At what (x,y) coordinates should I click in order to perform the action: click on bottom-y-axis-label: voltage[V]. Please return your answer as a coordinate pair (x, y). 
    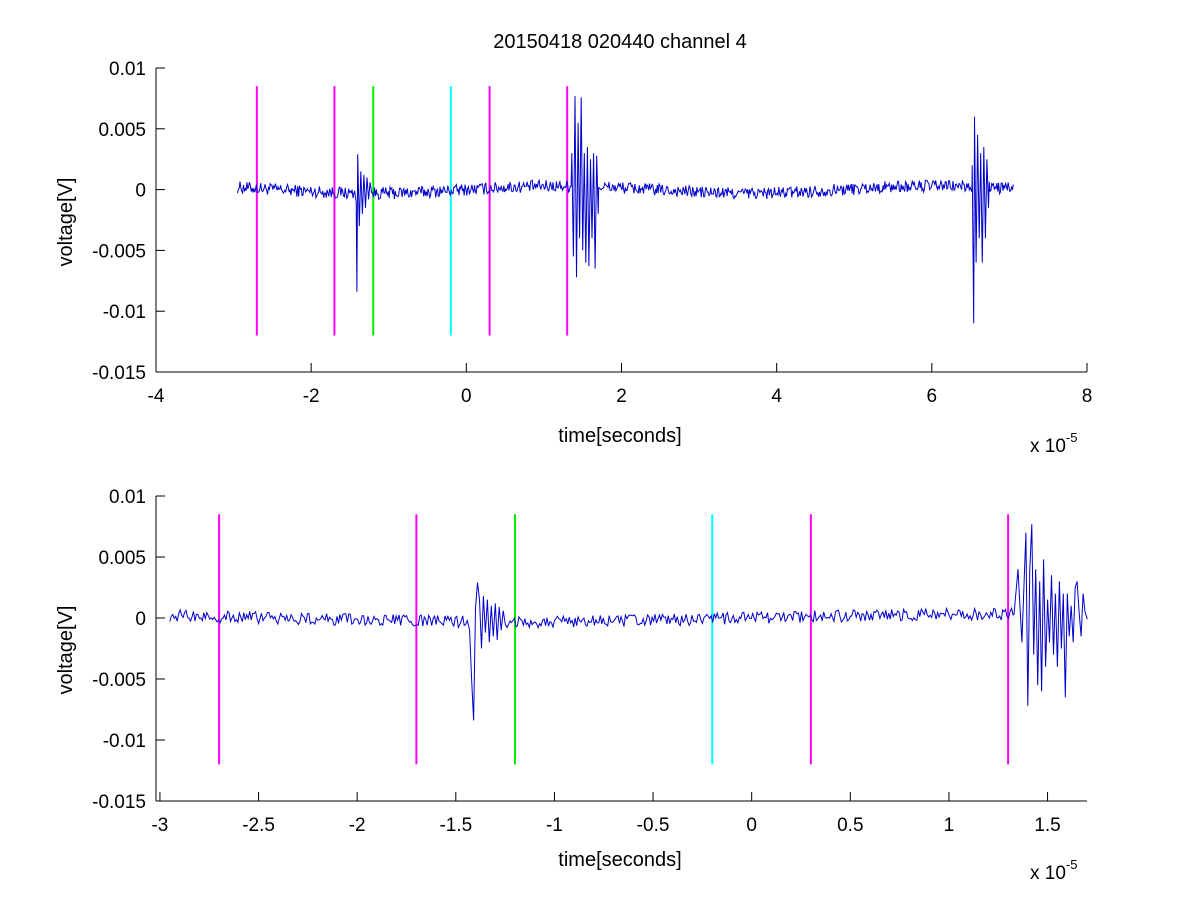
    Looking at the image, I should click on (66, 650).